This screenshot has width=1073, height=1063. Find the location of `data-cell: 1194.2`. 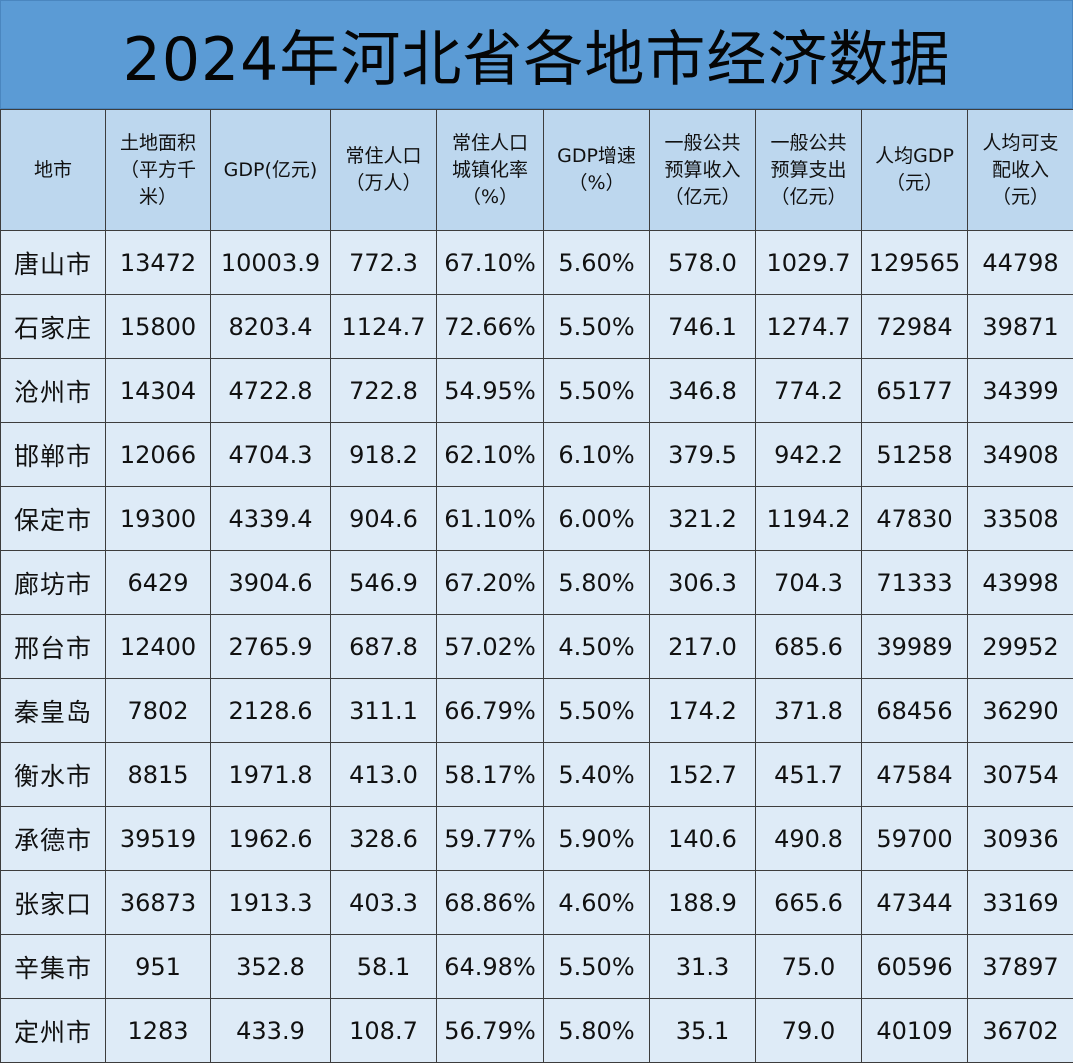

data-cell: 1194.2 is located at coordinates (808, 518).